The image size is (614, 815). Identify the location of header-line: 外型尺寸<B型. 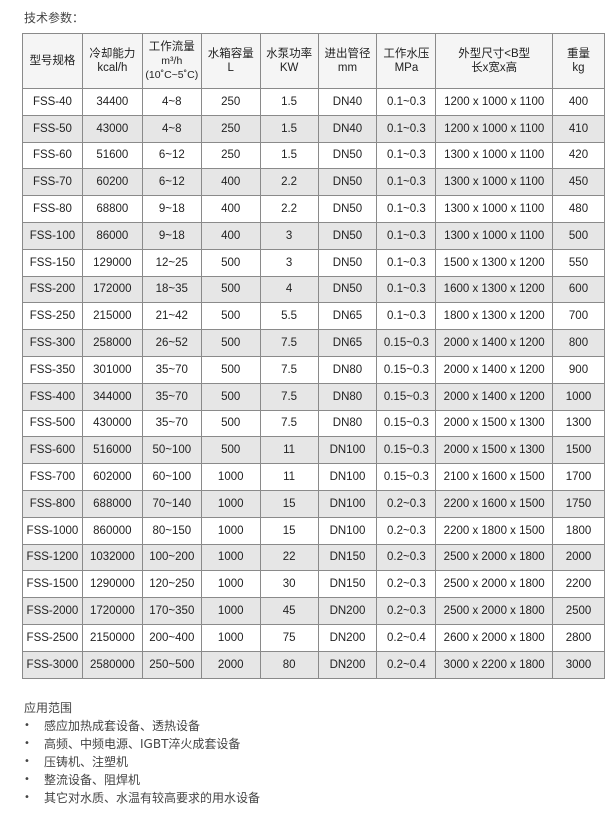
(494, 54).